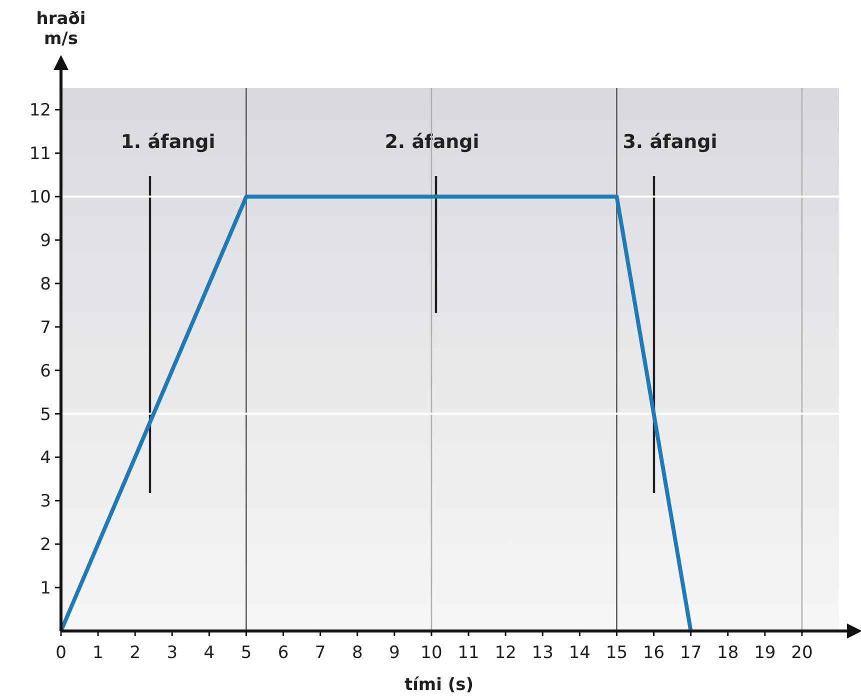 Image resolution: width=861 pixels, height=698 pixels. Describe the element at coordinates (168, 142) in the screenshot. I see `annotation: 1. áfangi` at that location.